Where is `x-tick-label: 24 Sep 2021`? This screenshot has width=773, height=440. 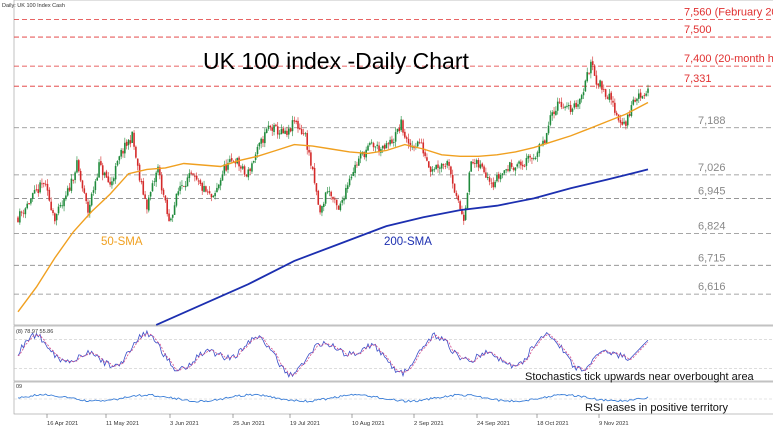
x-tick-label: 24 Sep 2021 is located at coordinates (493, 424).